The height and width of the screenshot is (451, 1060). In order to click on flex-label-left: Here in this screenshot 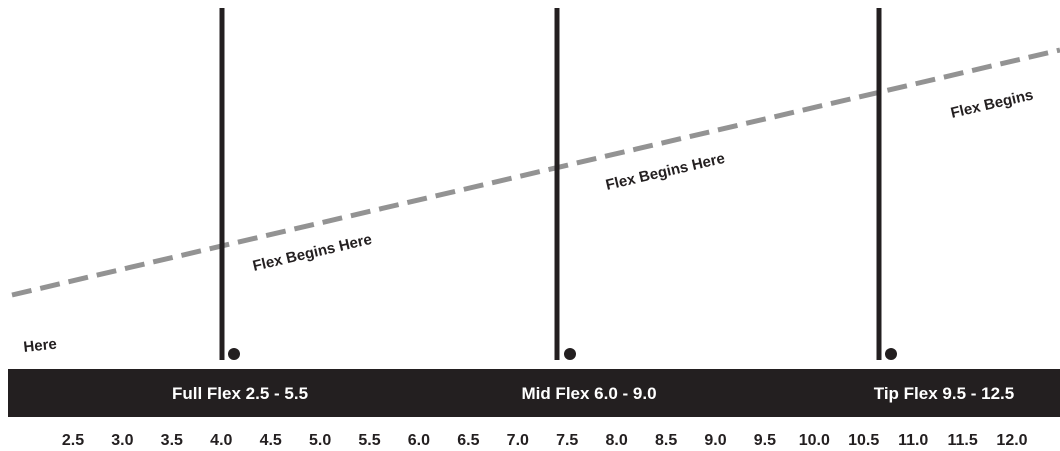, I will do `click(40, 346)`.